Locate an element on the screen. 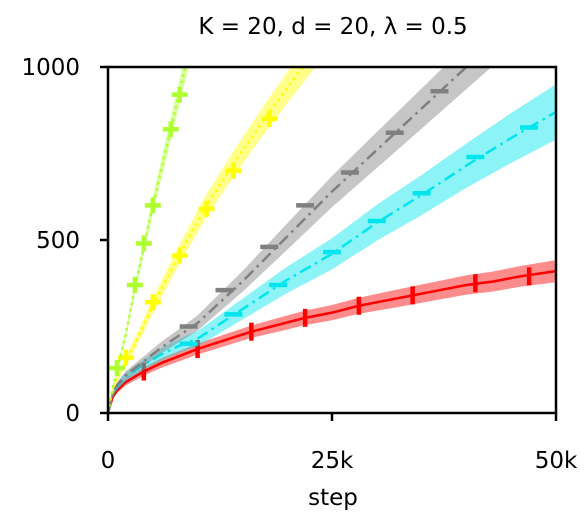 This screenshot has height=520, width=588. x-tick-label: 0 is located at coordinates (108, 461).